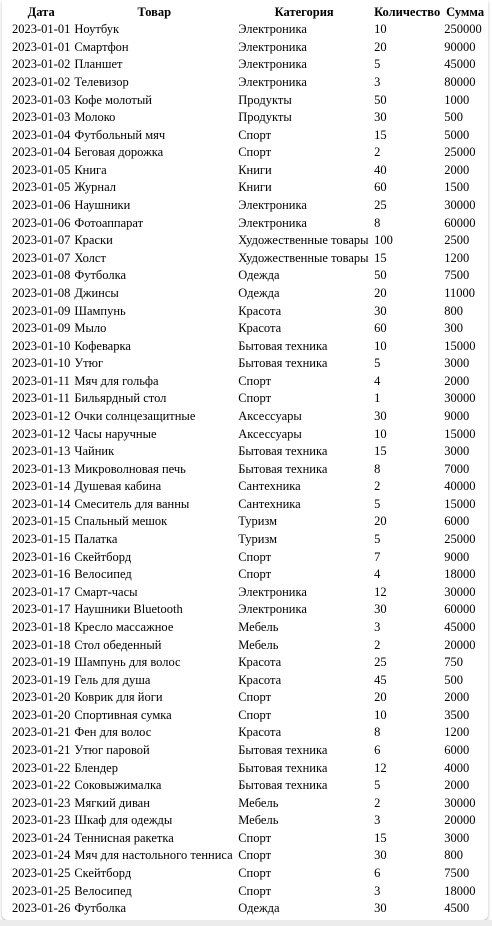  What do you see at coordinates (460, 890) in the screenshot?
I see `cell-sum: 18000` at bounding box center [460, 890].